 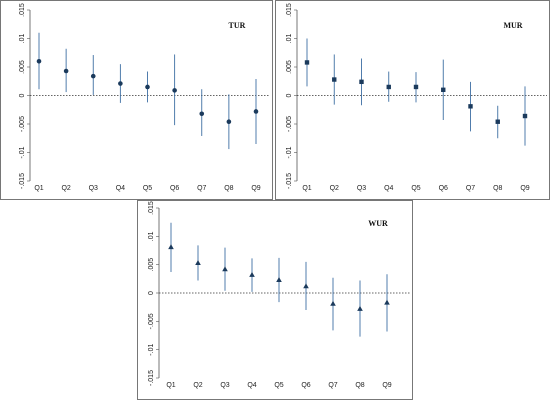 What do you see at coordinates (512, 25) in the screenshot?
I see `panel-title: MUR` at bounding box center [512, 25].